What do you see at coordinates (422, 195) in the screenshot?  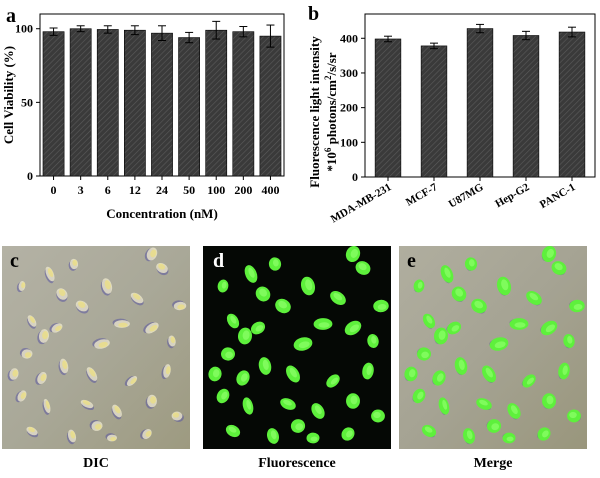 I see `x-tick-label: MCF-7` at bounding box center [422, 195].